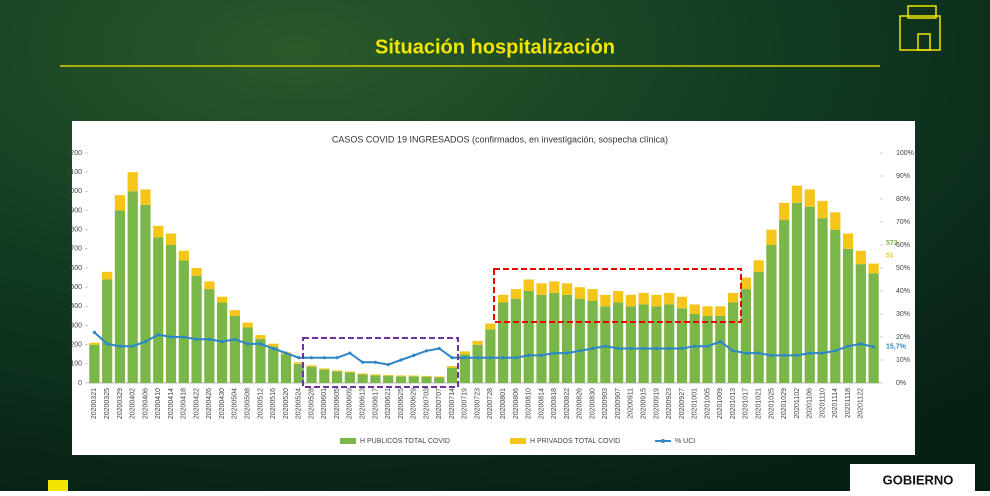 The image size is (990, 496). I want to click on y-tick-label: 1000, so click(74, 191).